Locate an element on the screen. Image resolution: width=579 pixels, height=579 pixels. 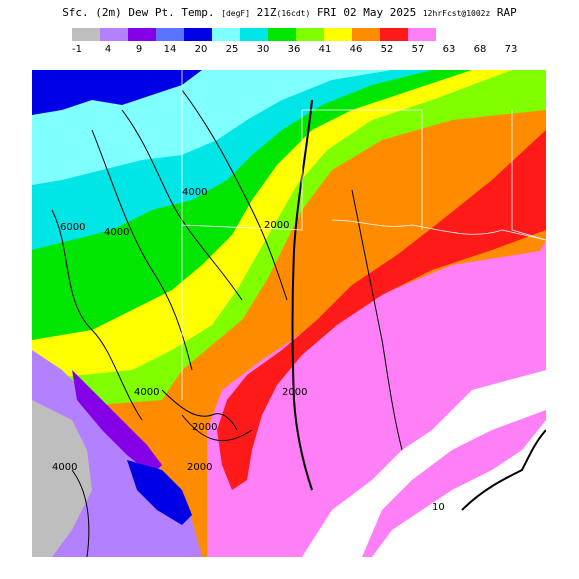
legend-label-8: 41 is located at coordinates (325, 49).